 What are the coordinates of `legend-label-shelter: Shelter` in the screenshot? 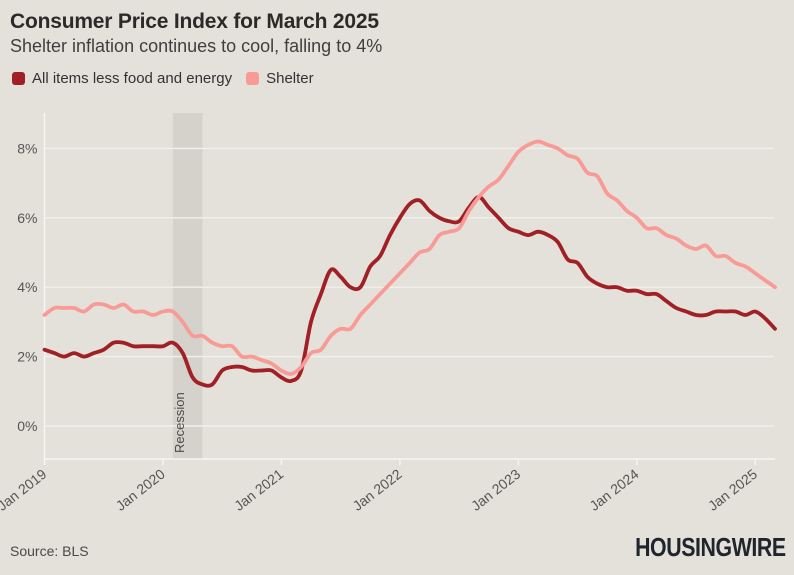 It's located at (290, 78).